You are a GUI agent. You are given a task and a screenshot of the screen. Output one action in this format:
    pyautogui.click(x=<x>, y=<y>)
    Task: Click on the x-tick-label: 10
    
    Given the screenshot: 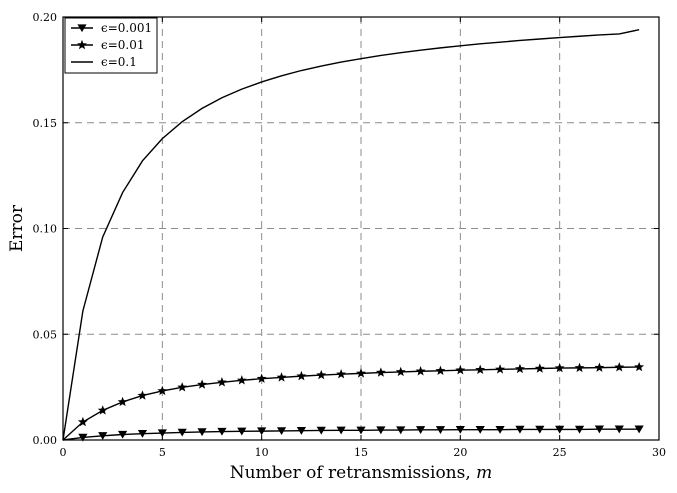 What is the action you would take?
    pyautogui.click(x=262, y=452)
    